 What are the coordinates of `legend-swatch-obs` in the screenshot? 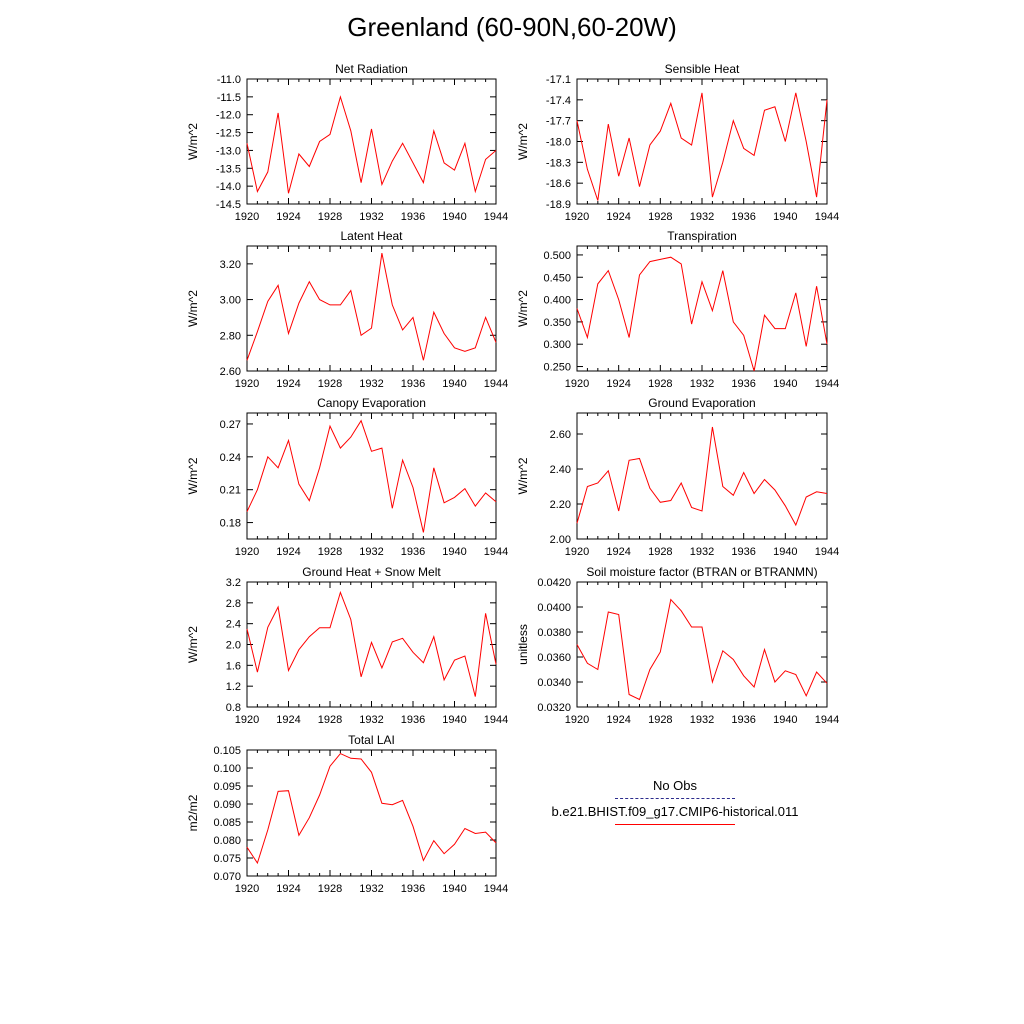 It's located at (675, 798).